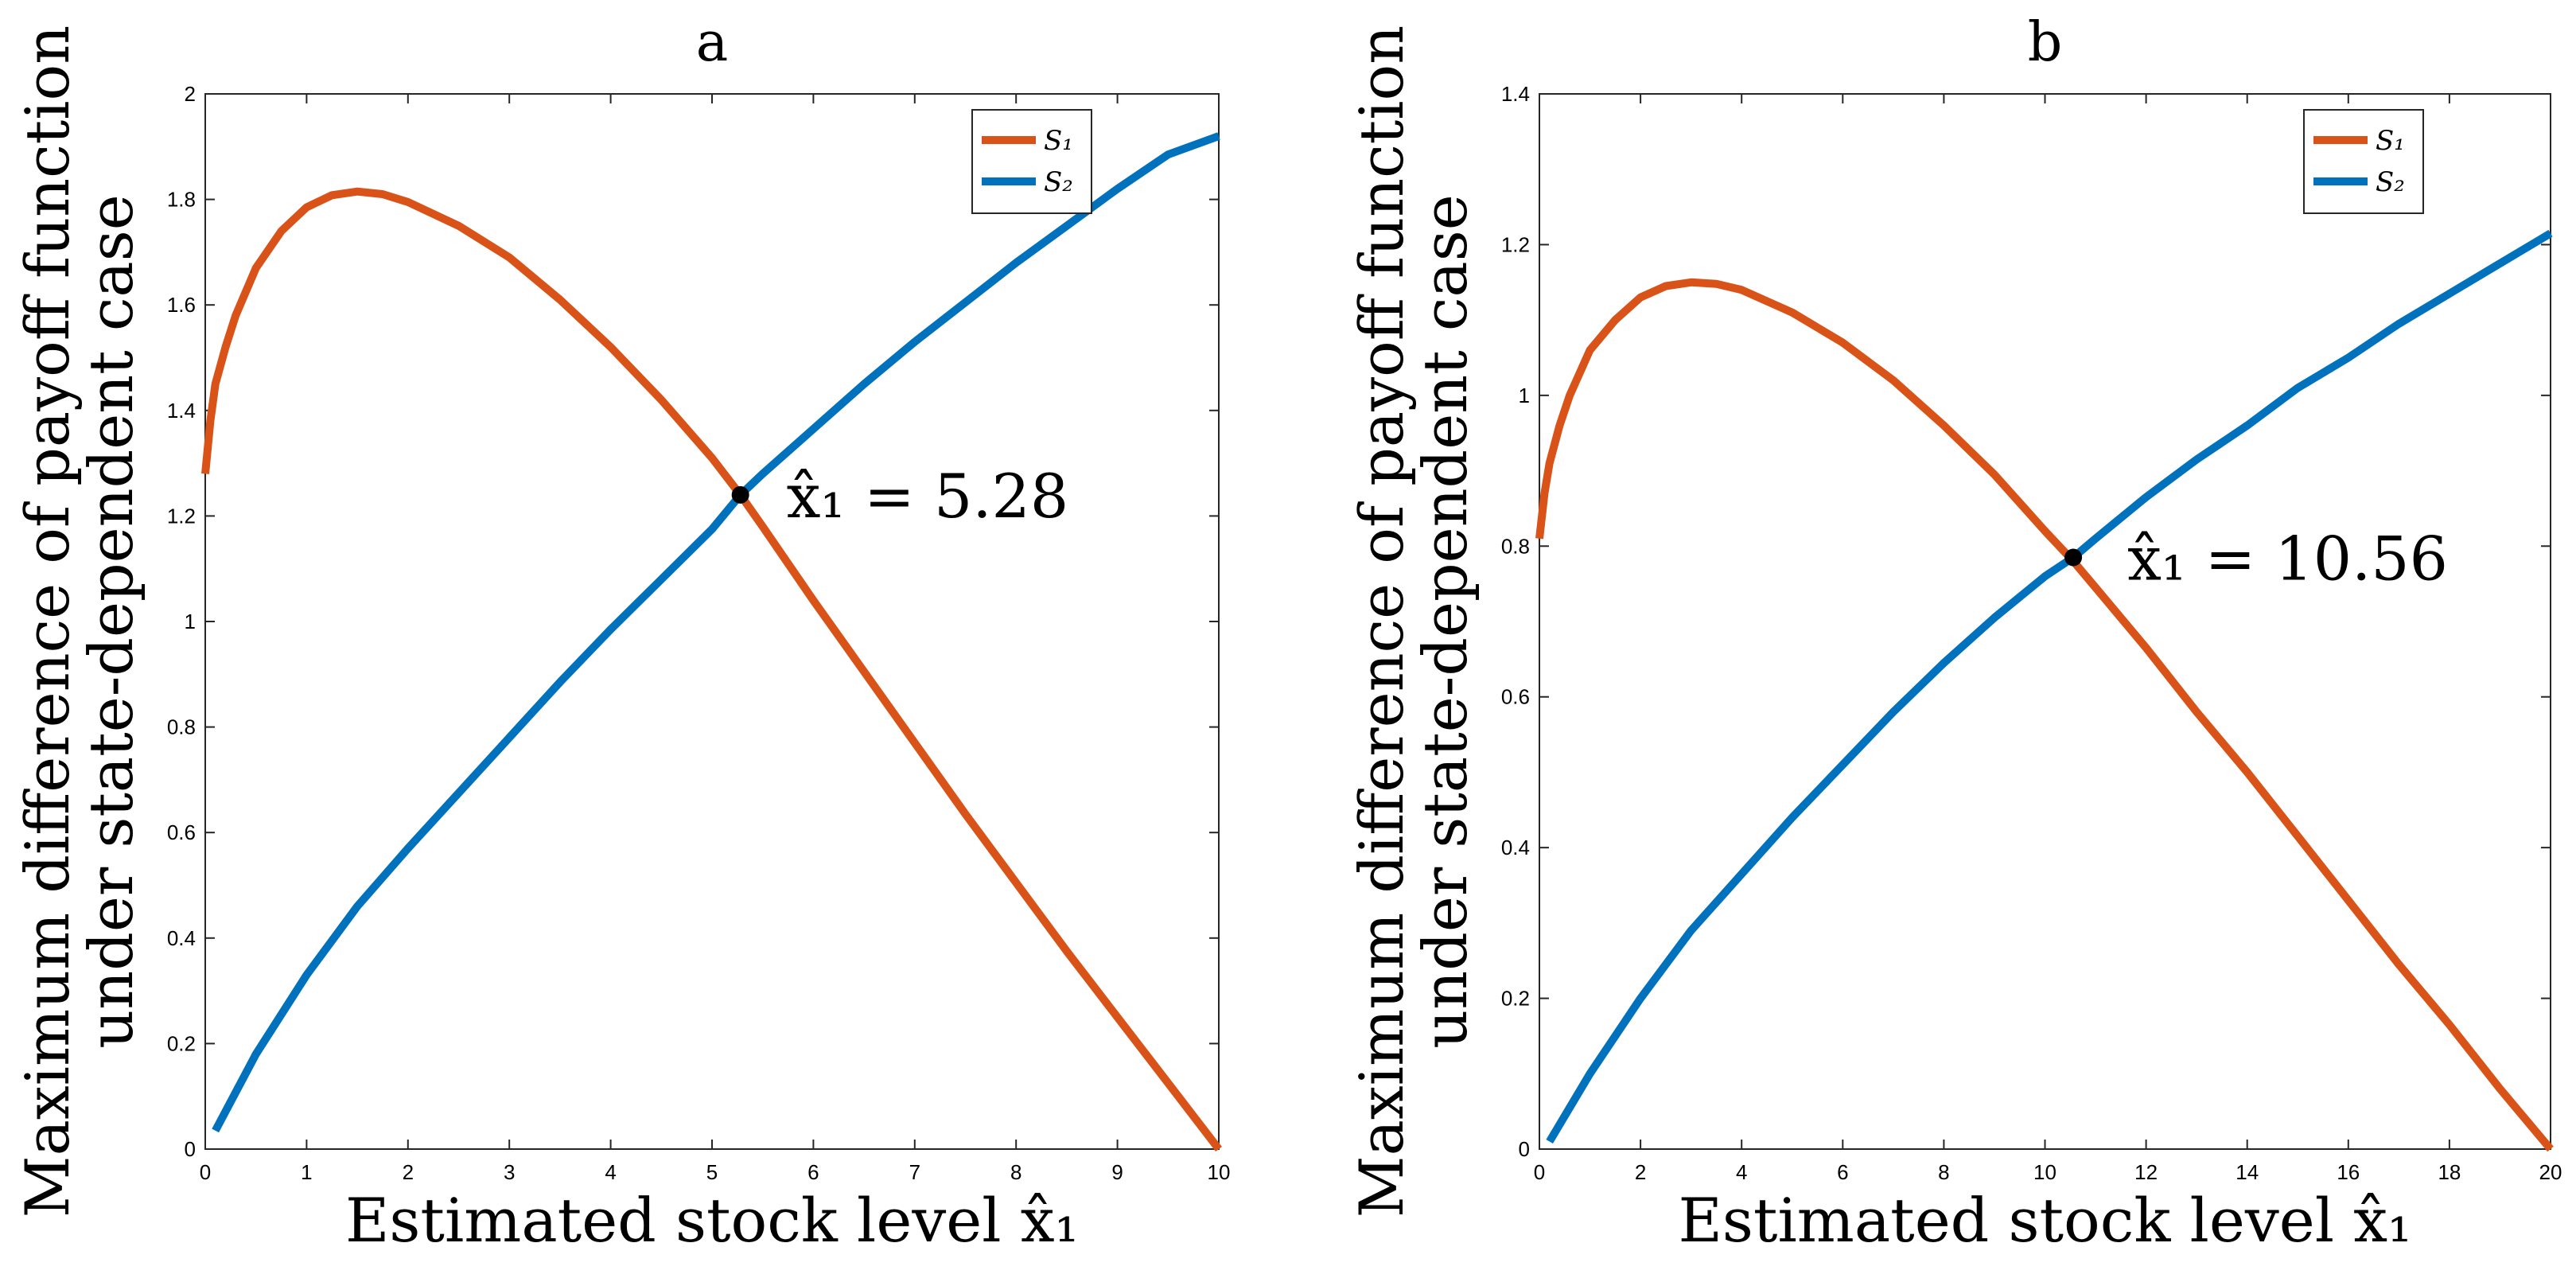  Describe the element at coordinates (928, 496) in the screenshot. I see `intersection-annotation: x̂₁ = 5.28` at that location.